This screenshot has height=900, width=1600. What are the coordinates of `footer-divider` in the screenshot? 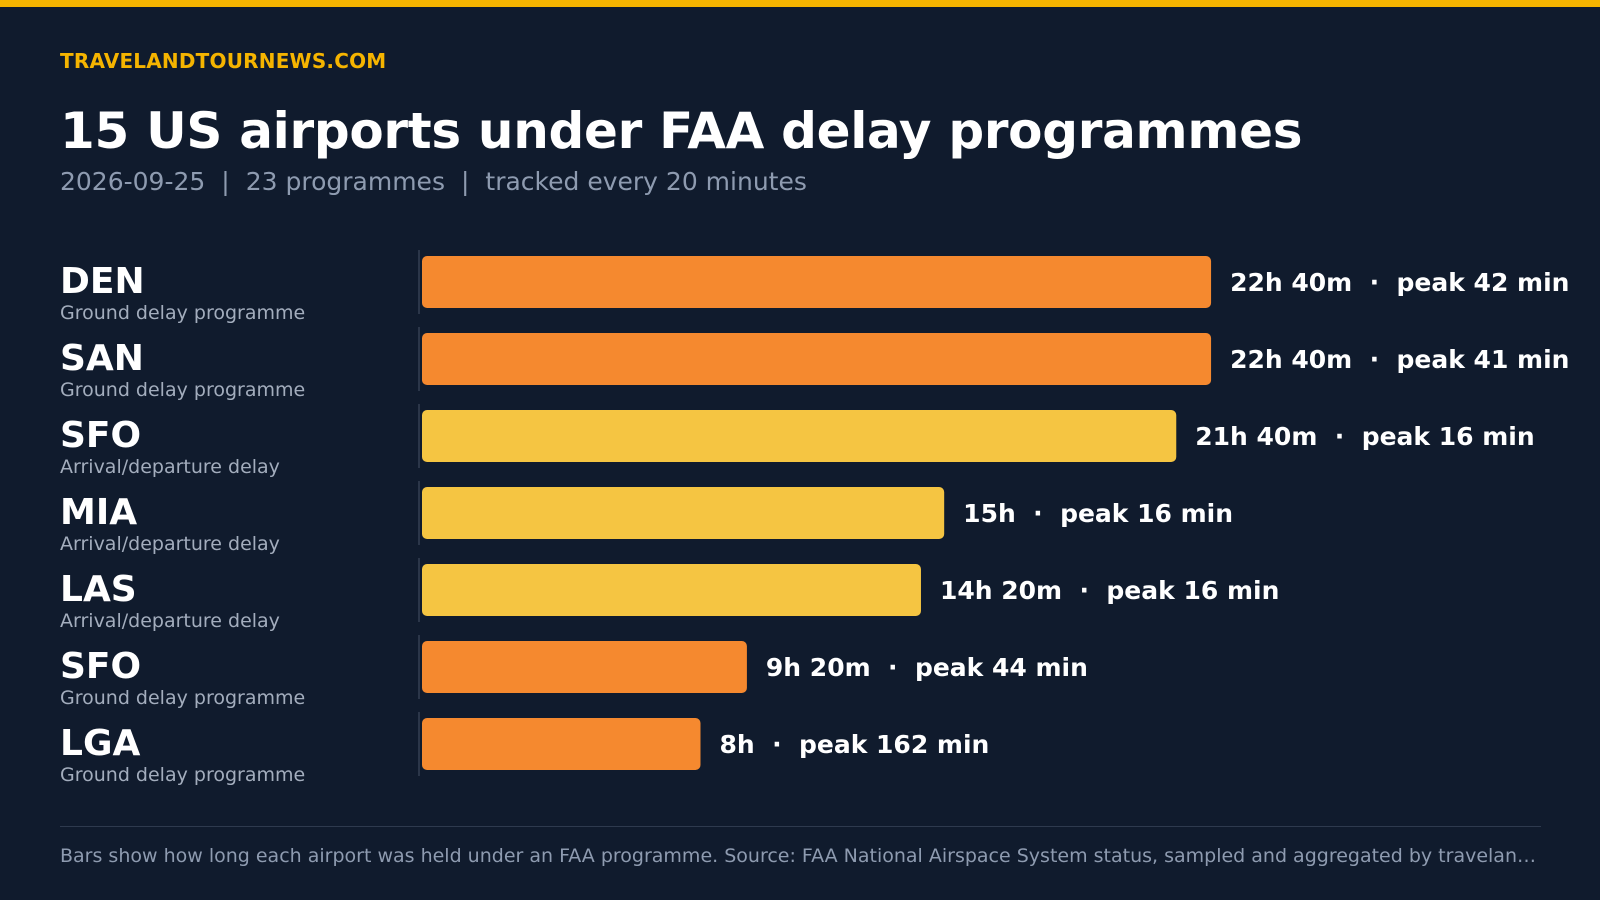 It's located at (800, 826).